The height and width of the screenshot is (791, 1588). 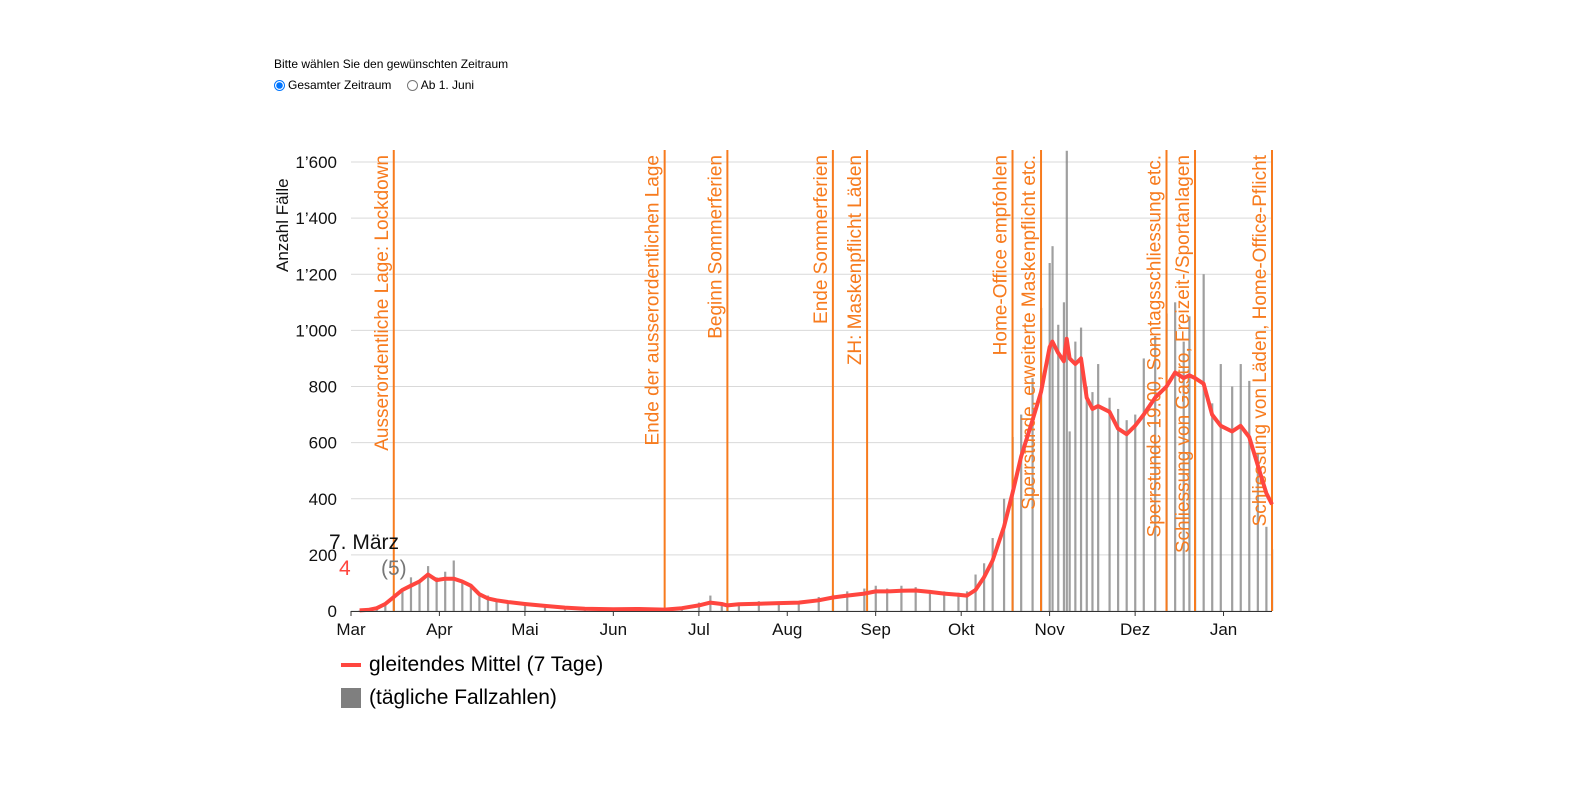 I want to click on x-tick-label: Aug, so click(x=787, y=629).